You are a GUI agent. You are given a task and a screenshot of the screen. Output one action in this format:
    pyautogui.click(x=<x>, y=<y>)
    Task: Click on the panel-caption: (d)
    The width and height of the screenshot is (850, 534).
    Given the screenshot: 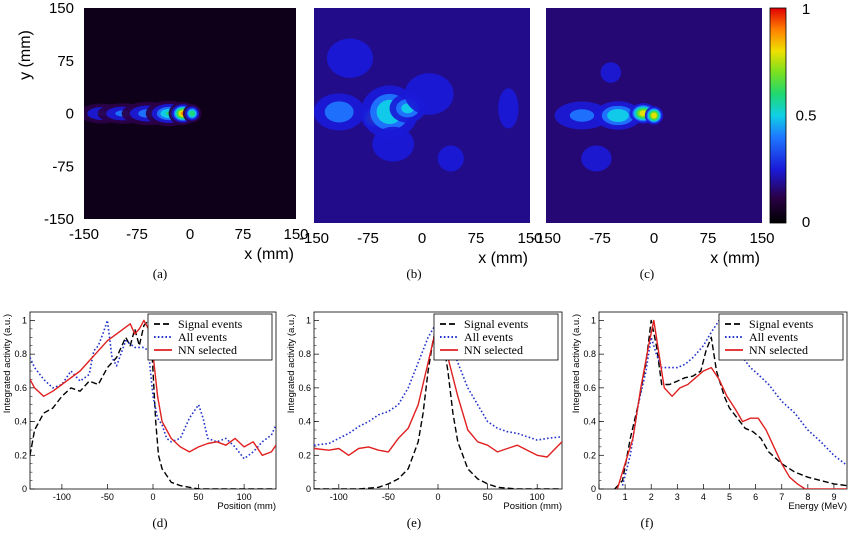 What is the action you would take?
    pyautogui.click(x=159, y=522)
    